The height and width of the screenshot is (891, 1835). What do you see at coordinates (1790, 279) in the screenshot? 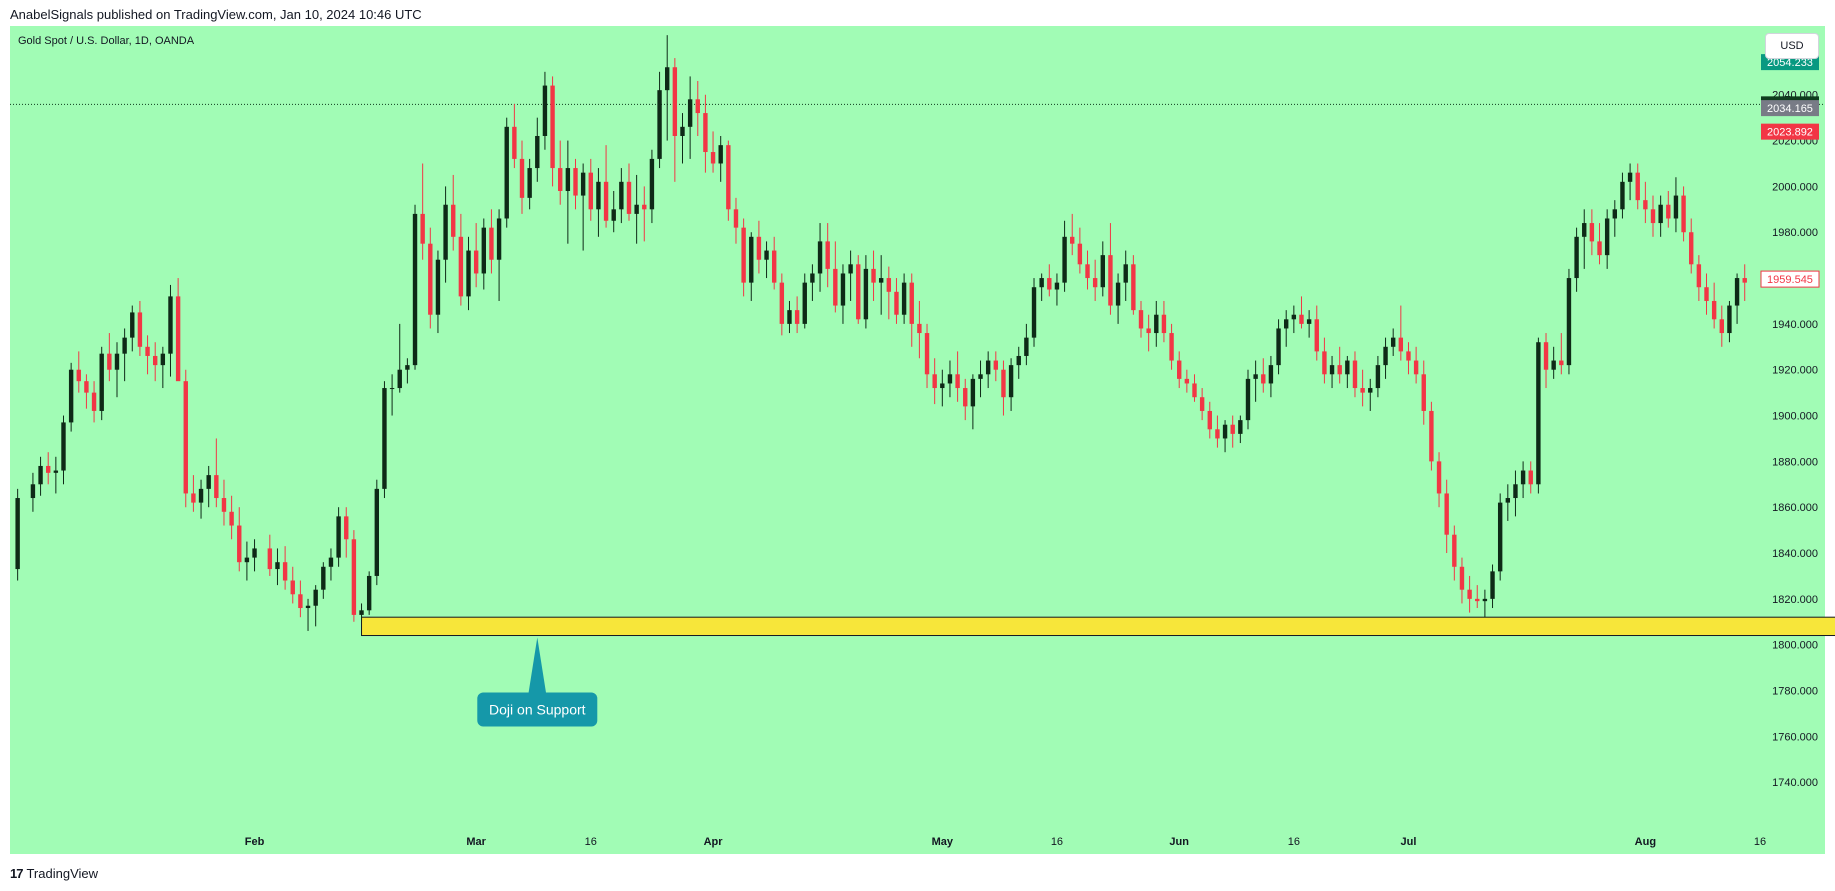
I see `price-axis-label: 1959.545` at bounding box center [1790, 279].